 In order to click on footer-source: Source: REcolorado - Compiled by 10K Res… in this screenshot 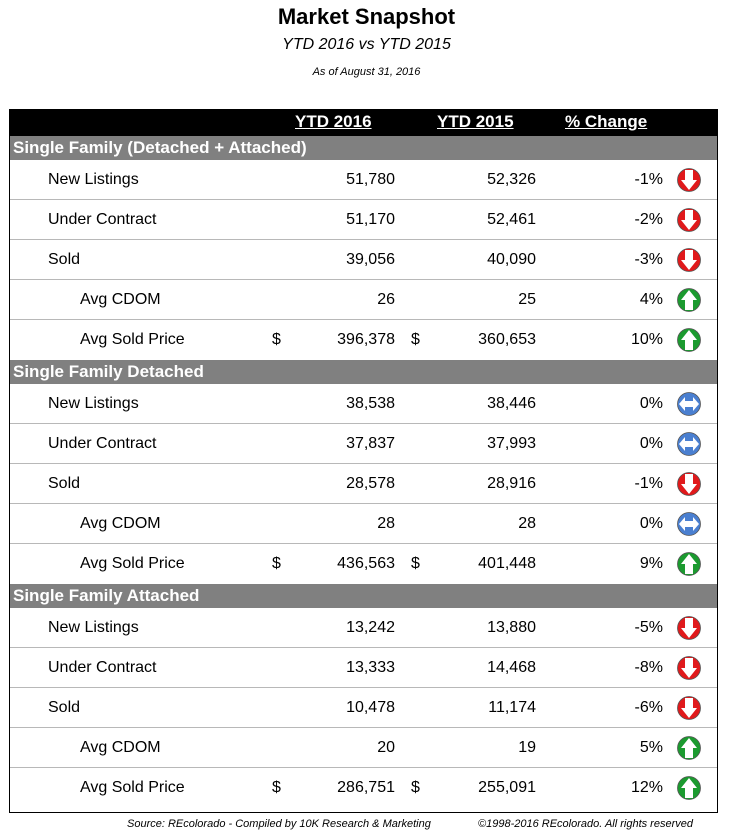, I will do `click(279, 824)`.